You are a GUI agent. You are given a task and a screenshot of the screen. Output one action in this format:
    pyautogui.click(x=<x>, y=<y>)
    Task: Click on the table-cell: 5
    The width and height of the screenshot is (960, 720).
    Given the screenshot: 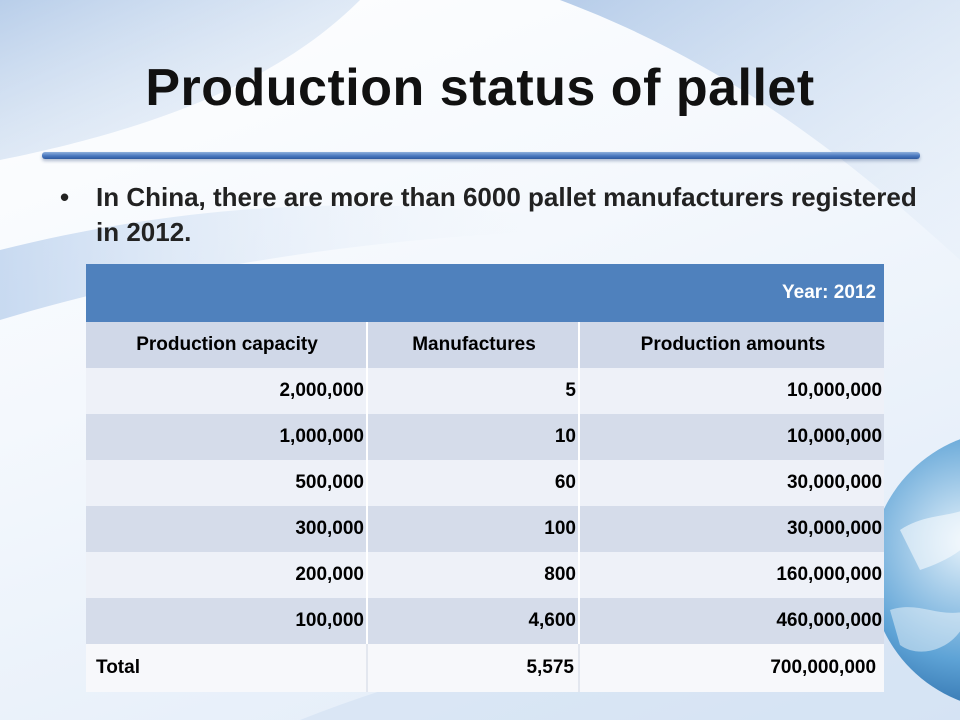 What is the action you would take?
    pyautogui.click(x=473, y=391)
    